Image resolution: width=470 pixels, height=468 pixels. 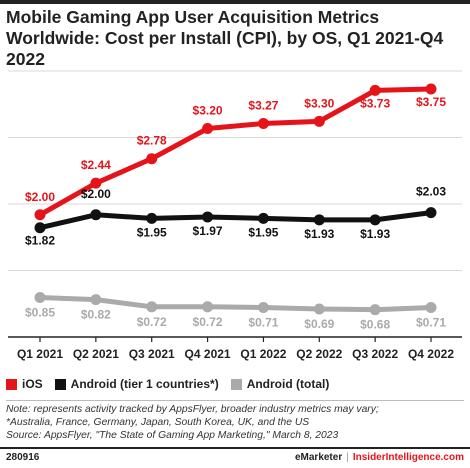 What do you see at coordinates (208, 231) in the screenshot?
I see `data-label-android-tier1: $1.97` at bounding box center [208, 231].